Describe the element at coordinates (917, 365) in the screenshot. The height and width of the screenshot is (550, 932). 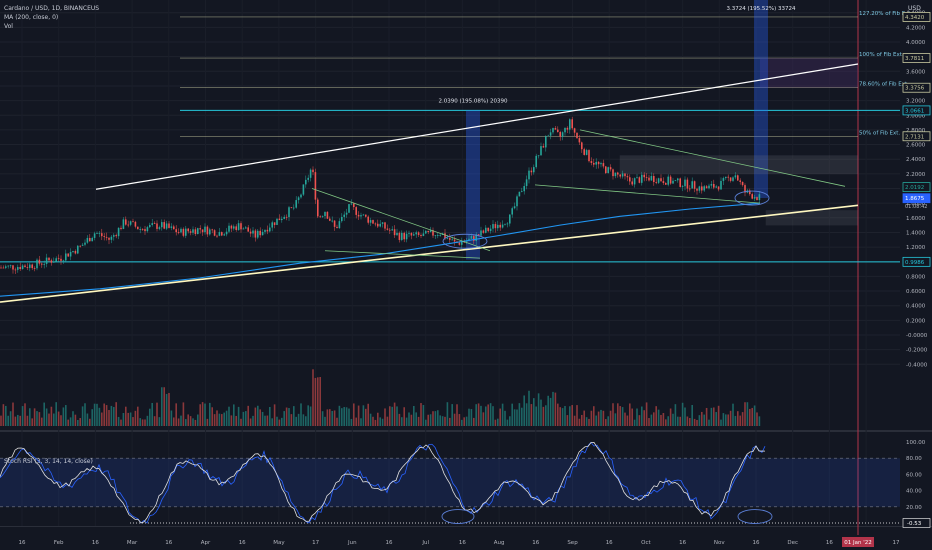
I see `price-tick-label: -0.4000` at that location.